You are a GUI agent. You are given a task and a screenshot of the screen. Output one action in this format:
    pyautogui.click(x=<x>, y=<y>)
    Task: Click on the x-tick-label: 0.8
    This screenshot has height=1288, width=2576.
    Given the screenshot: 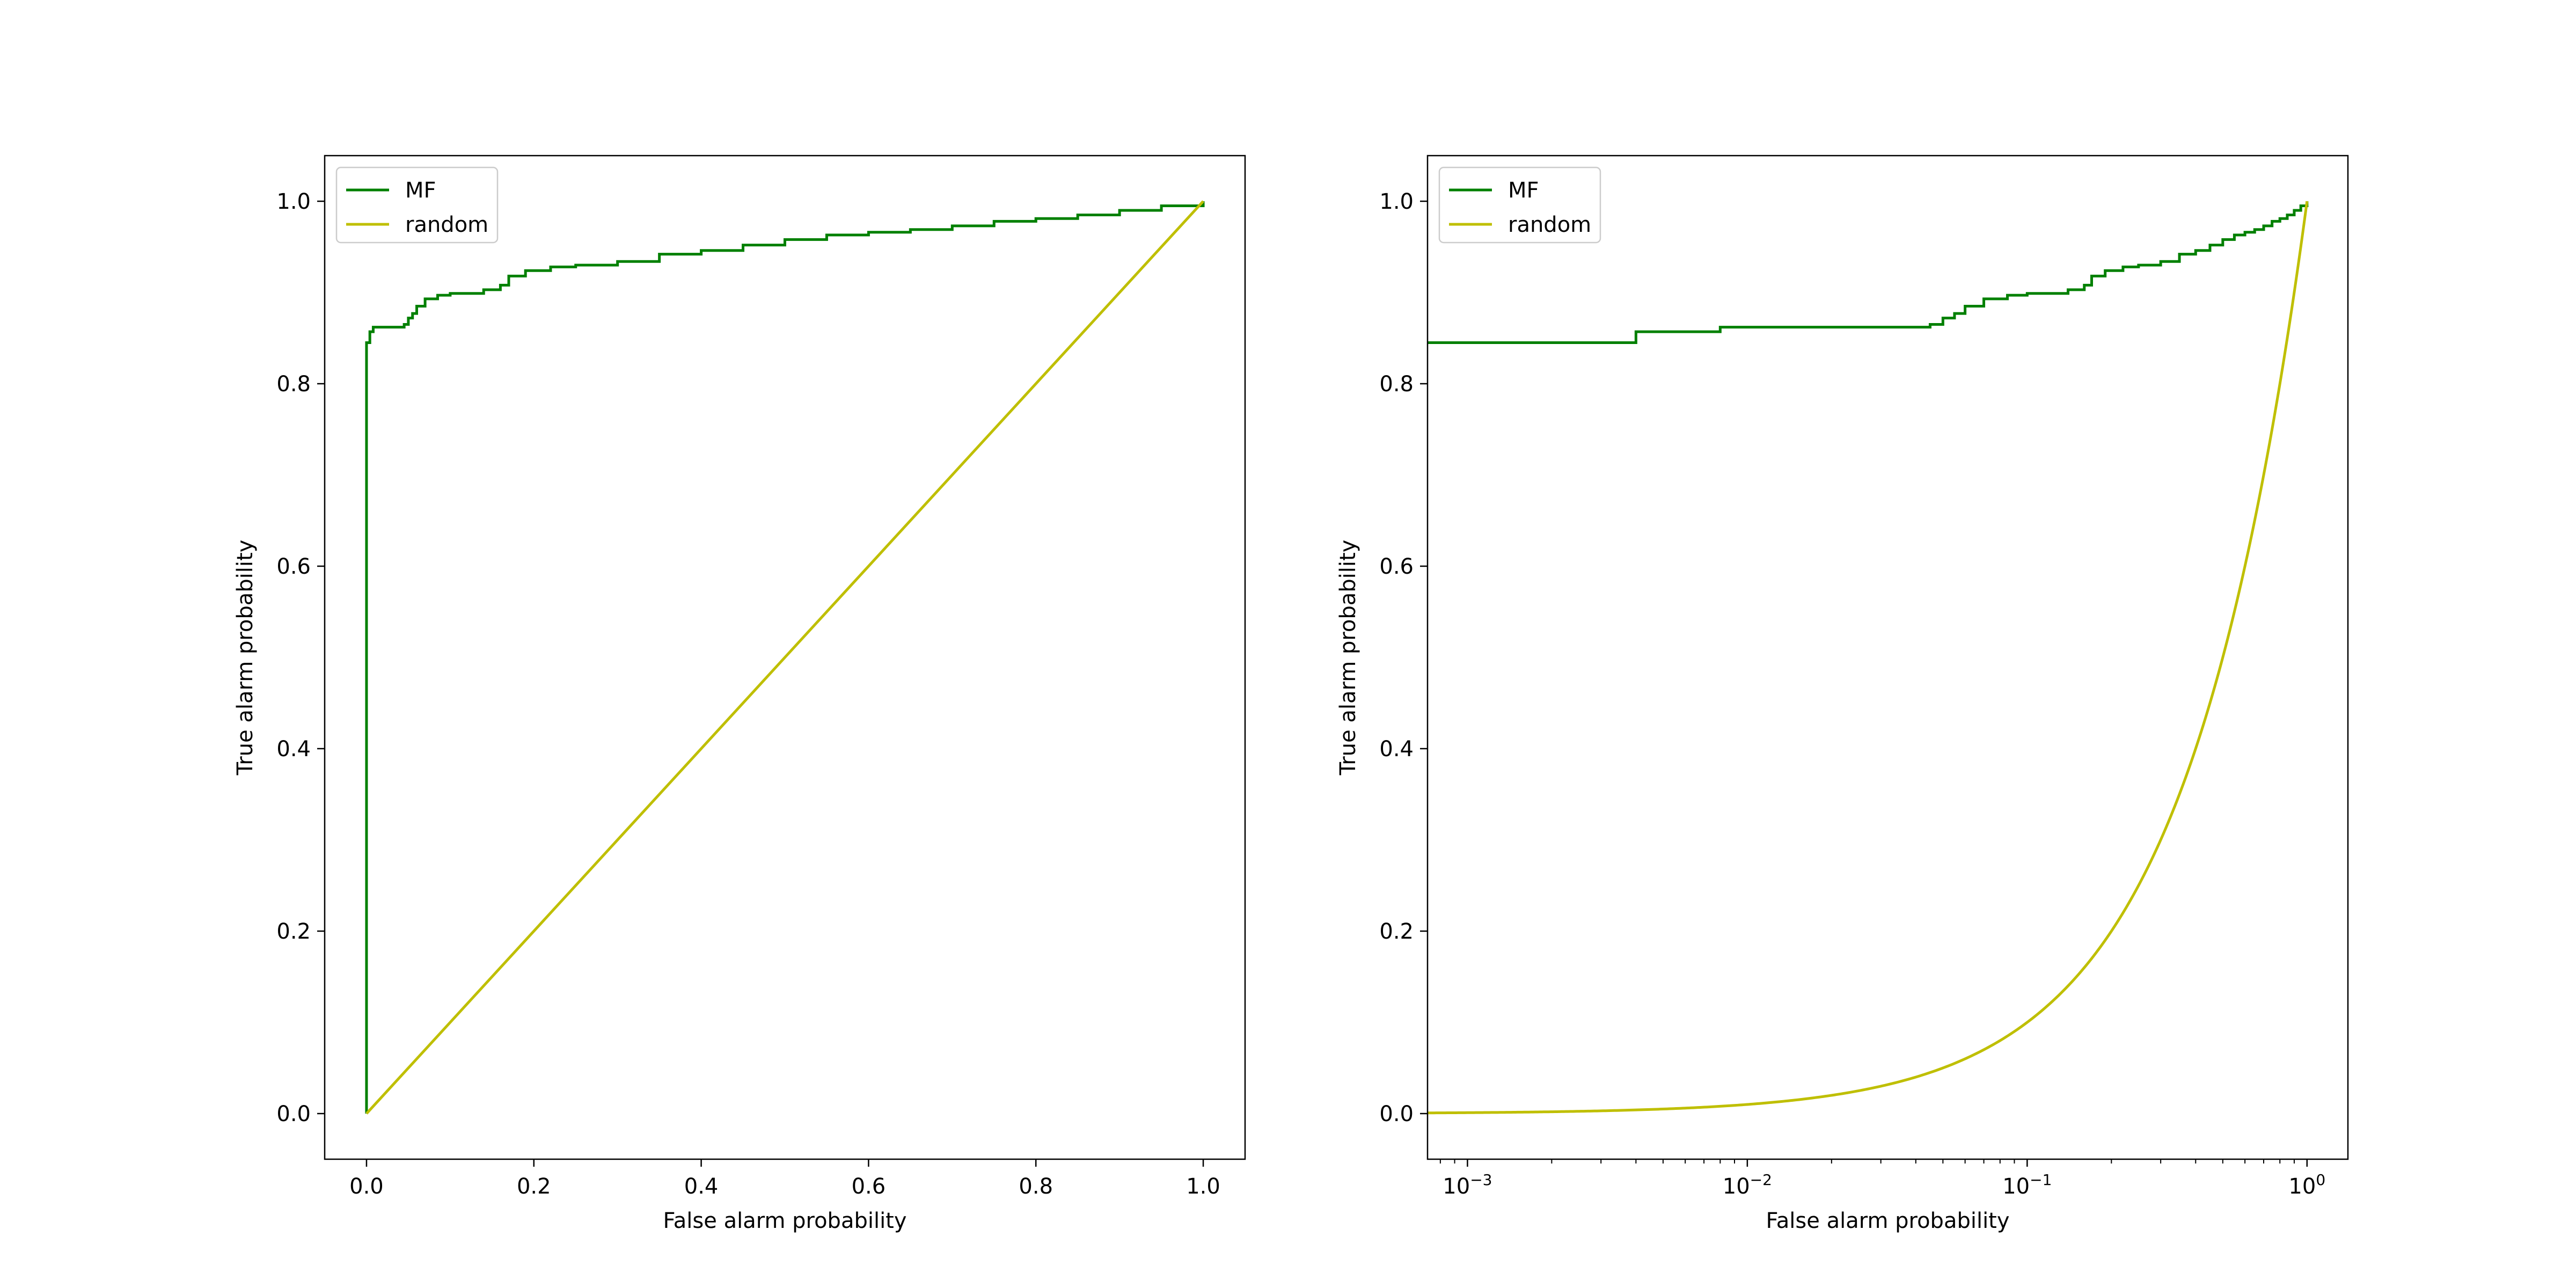 What is the action you would take?
    pyautogui.click(x=1036, y=1186)
    